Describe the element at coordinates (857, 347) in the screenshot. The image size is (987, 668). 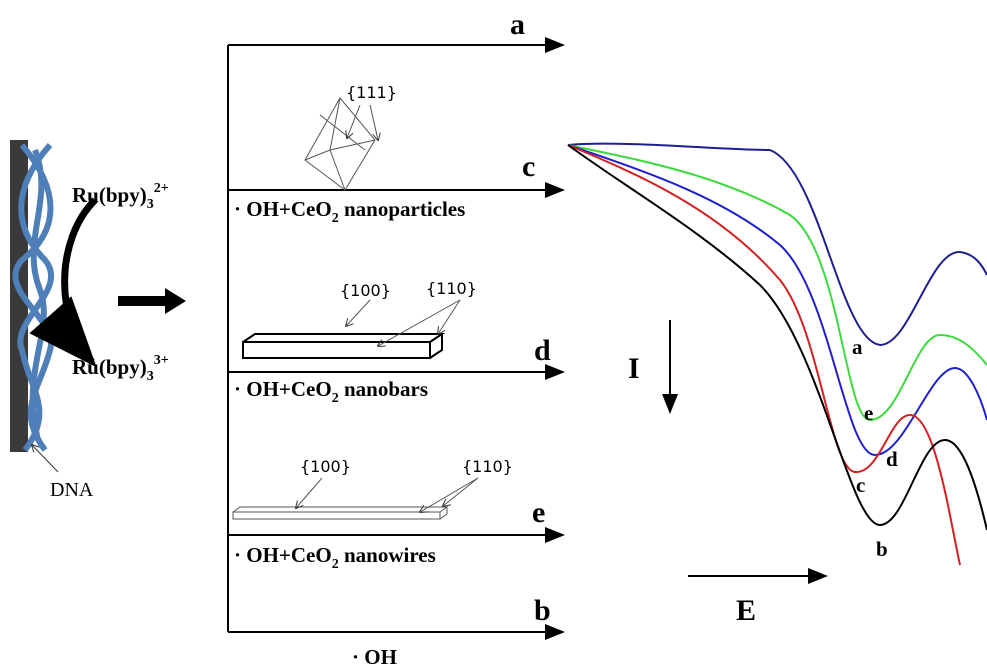
I see `curve-label: a` at that location.